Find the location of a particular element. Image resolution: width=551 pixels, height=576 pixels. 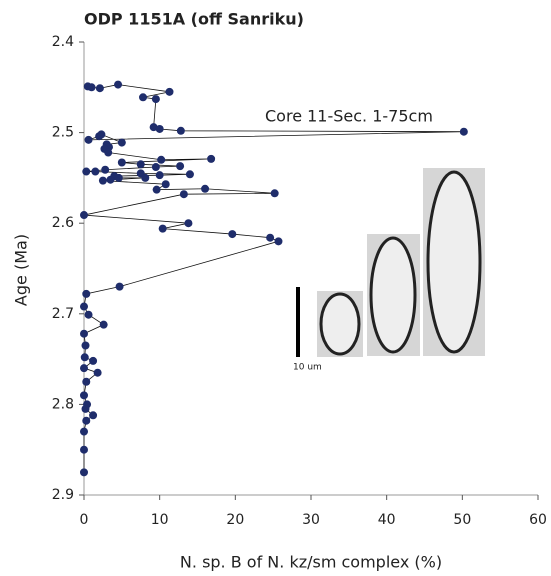

x-tick-label: 20 is located at coordinates (235, 520).